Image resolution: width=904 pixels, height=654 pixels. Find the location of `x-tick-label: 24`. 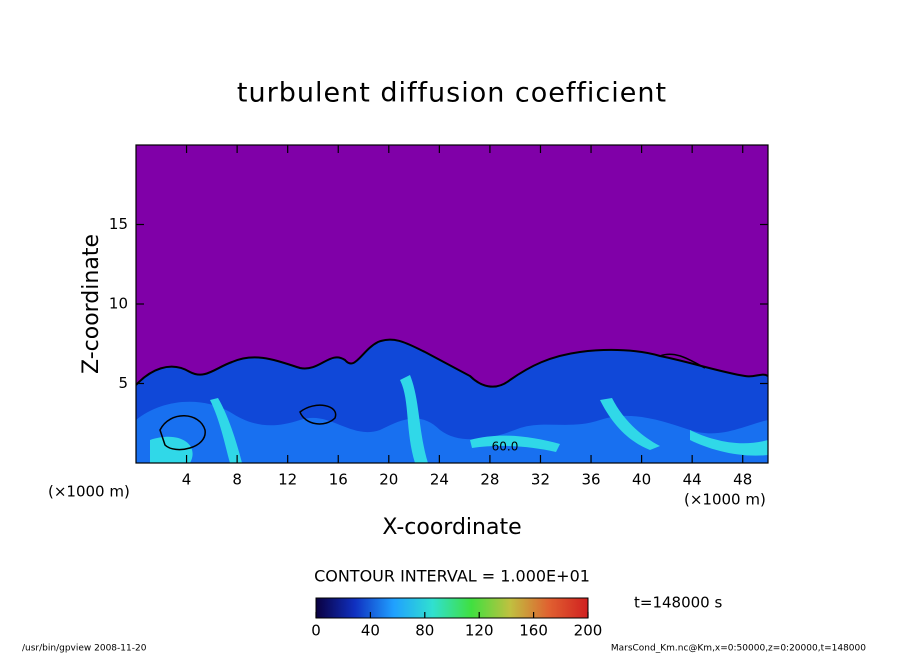

x-tick-label: 24 is located at coordinates (439, 480).